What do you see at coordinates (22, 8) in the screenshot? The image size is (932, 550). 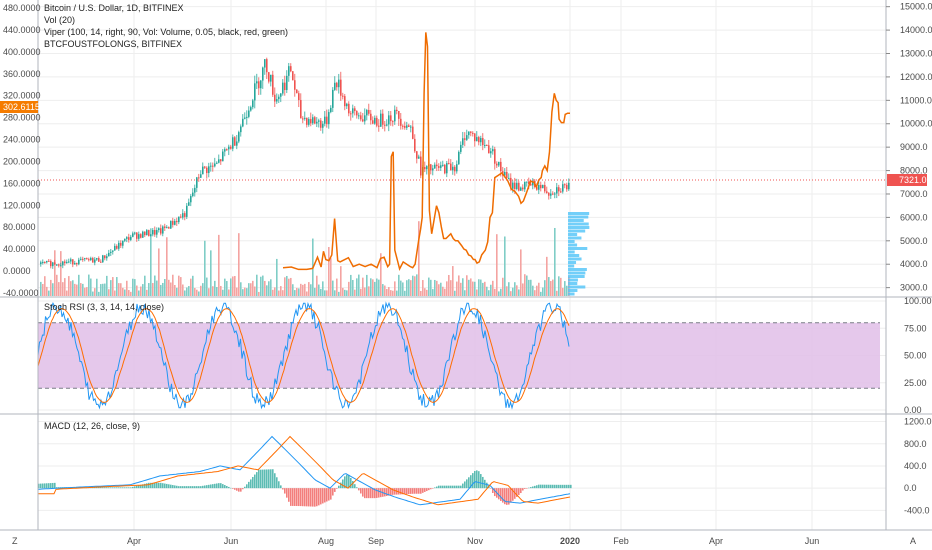 I see `left-axis-tick-label: 480.0000` at bounding box center [22, 8].